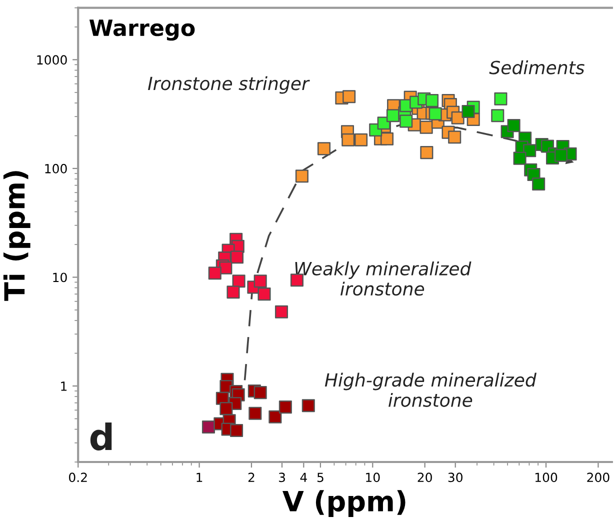 This screenshot has width=615, height=520. I want to click on x-tick-label: 1, so click(199, 477).